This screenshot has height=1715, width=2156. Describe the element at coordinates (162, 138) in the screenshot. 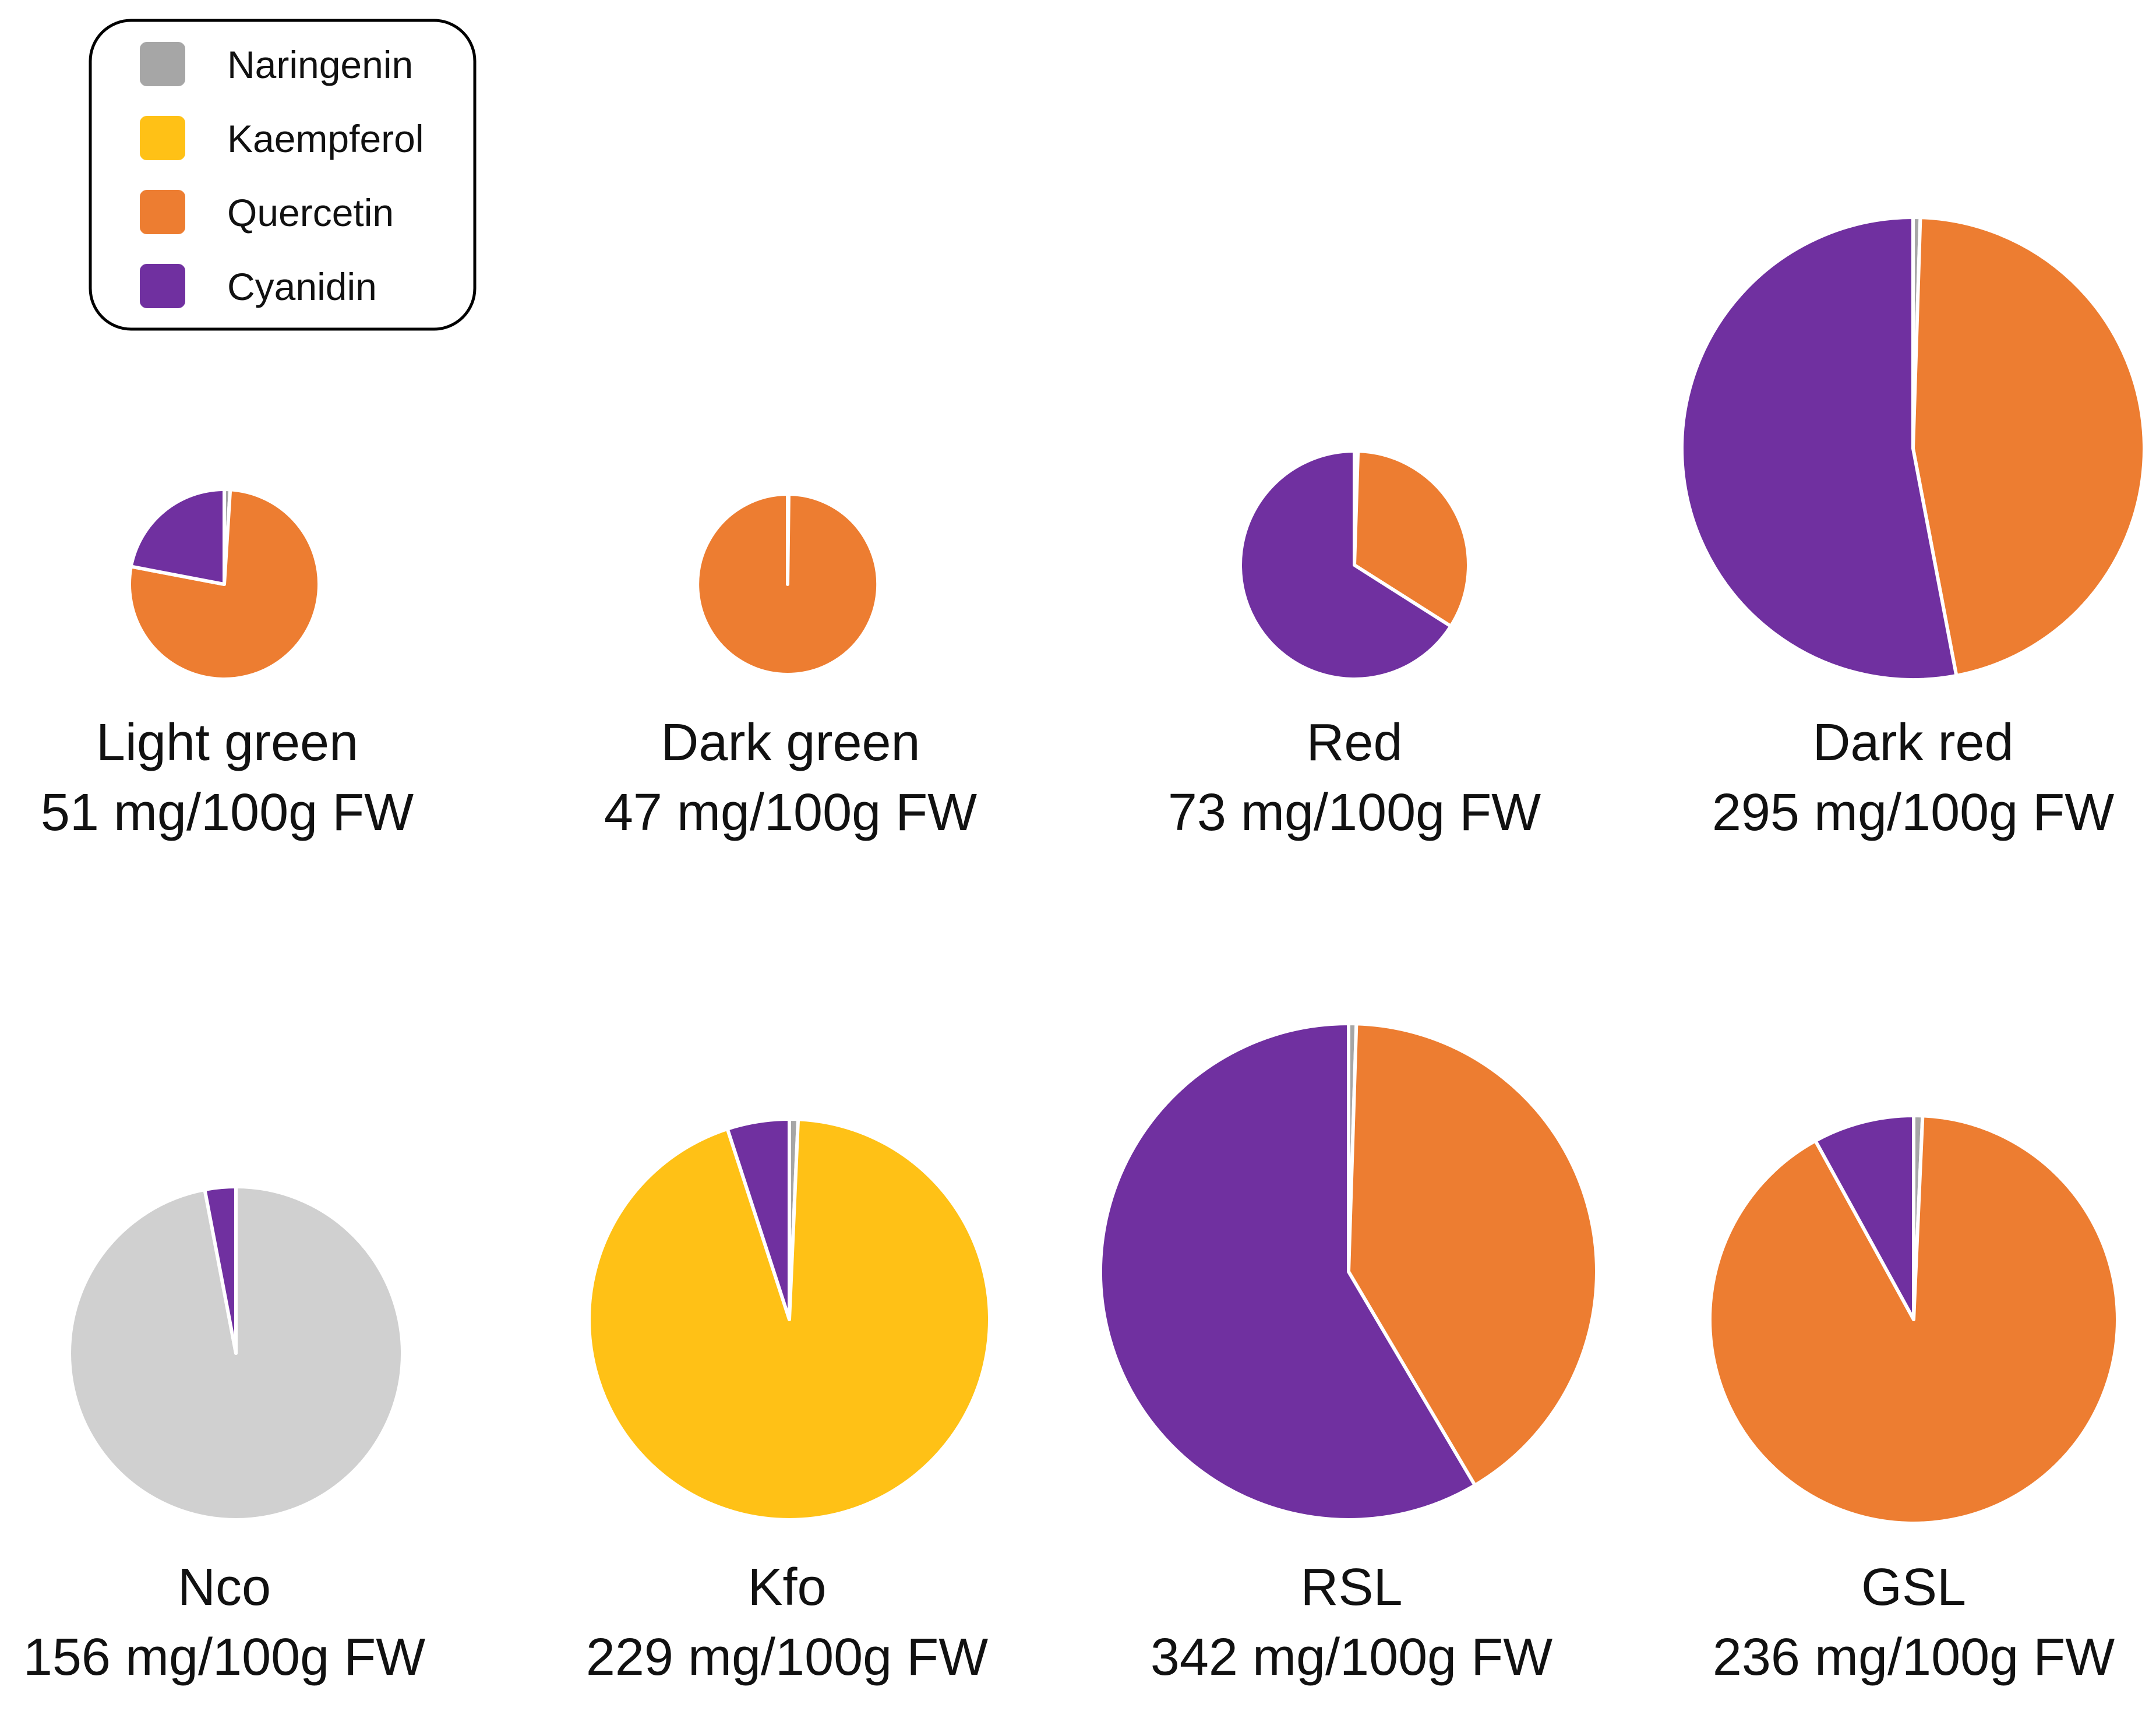

I see `legend-swatch-kaempferol` at that location.